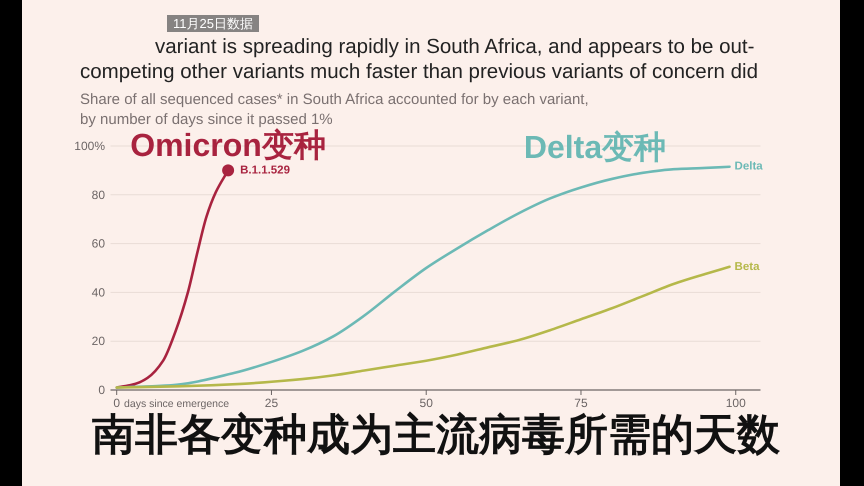  Describe the element at coordinates (736, 403) in the screenshot. I see `x-tick-label: 100` at that location.